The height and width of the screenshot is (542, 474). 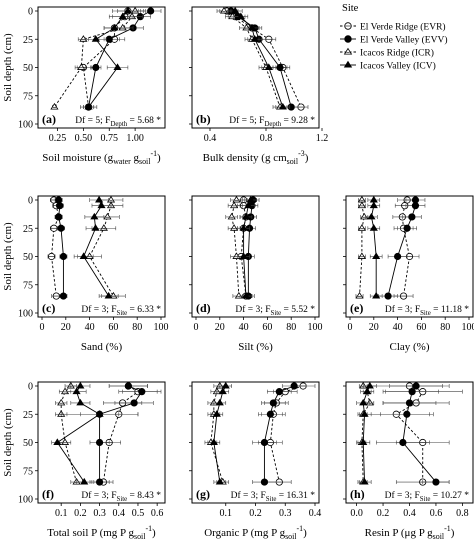 I want to click on stats-label: Df = 3; FSite = 16.31 *, so click(x=273, y=496).